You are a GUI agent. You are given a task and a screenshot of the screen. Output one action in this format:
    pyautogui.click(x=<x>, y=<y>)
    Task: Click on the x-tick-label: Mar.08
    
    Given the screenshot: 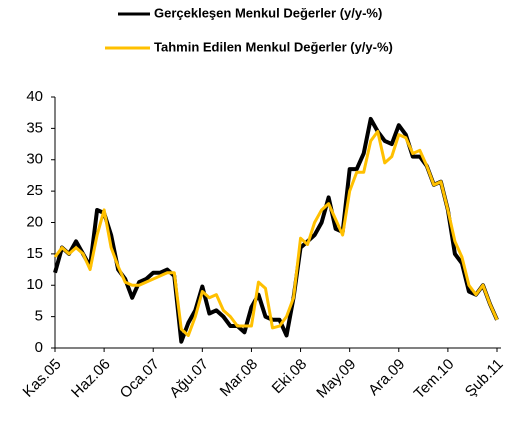 What is the action you would take?
    pyautogui.click(x=239, y=378)
    